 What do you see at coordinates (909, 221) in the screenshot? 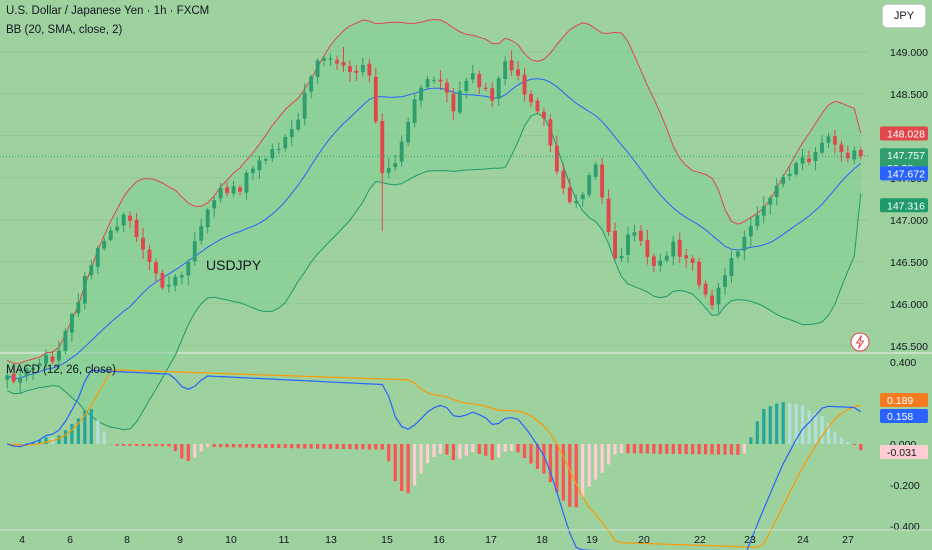
I see `price-tick-label: 147.000` at bounding box center [909, 221].